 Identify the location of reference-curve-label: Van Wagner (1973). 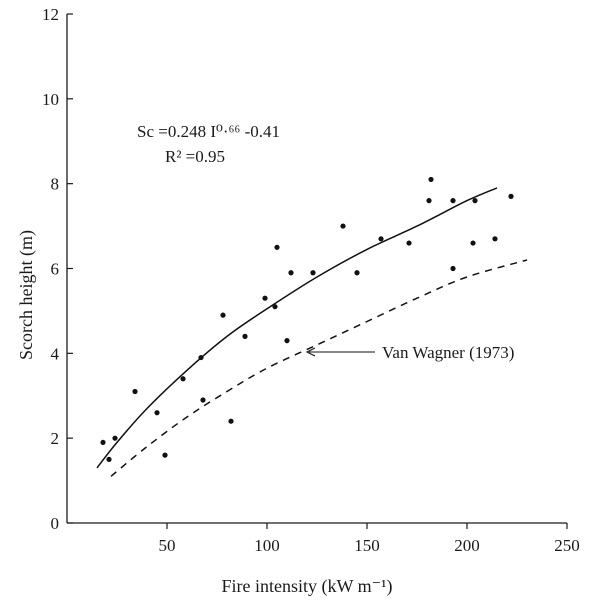
(448, 352).